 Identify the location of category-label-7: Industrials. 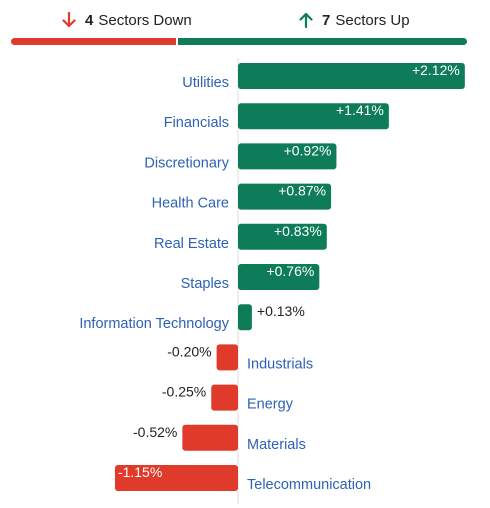
(280, 364).